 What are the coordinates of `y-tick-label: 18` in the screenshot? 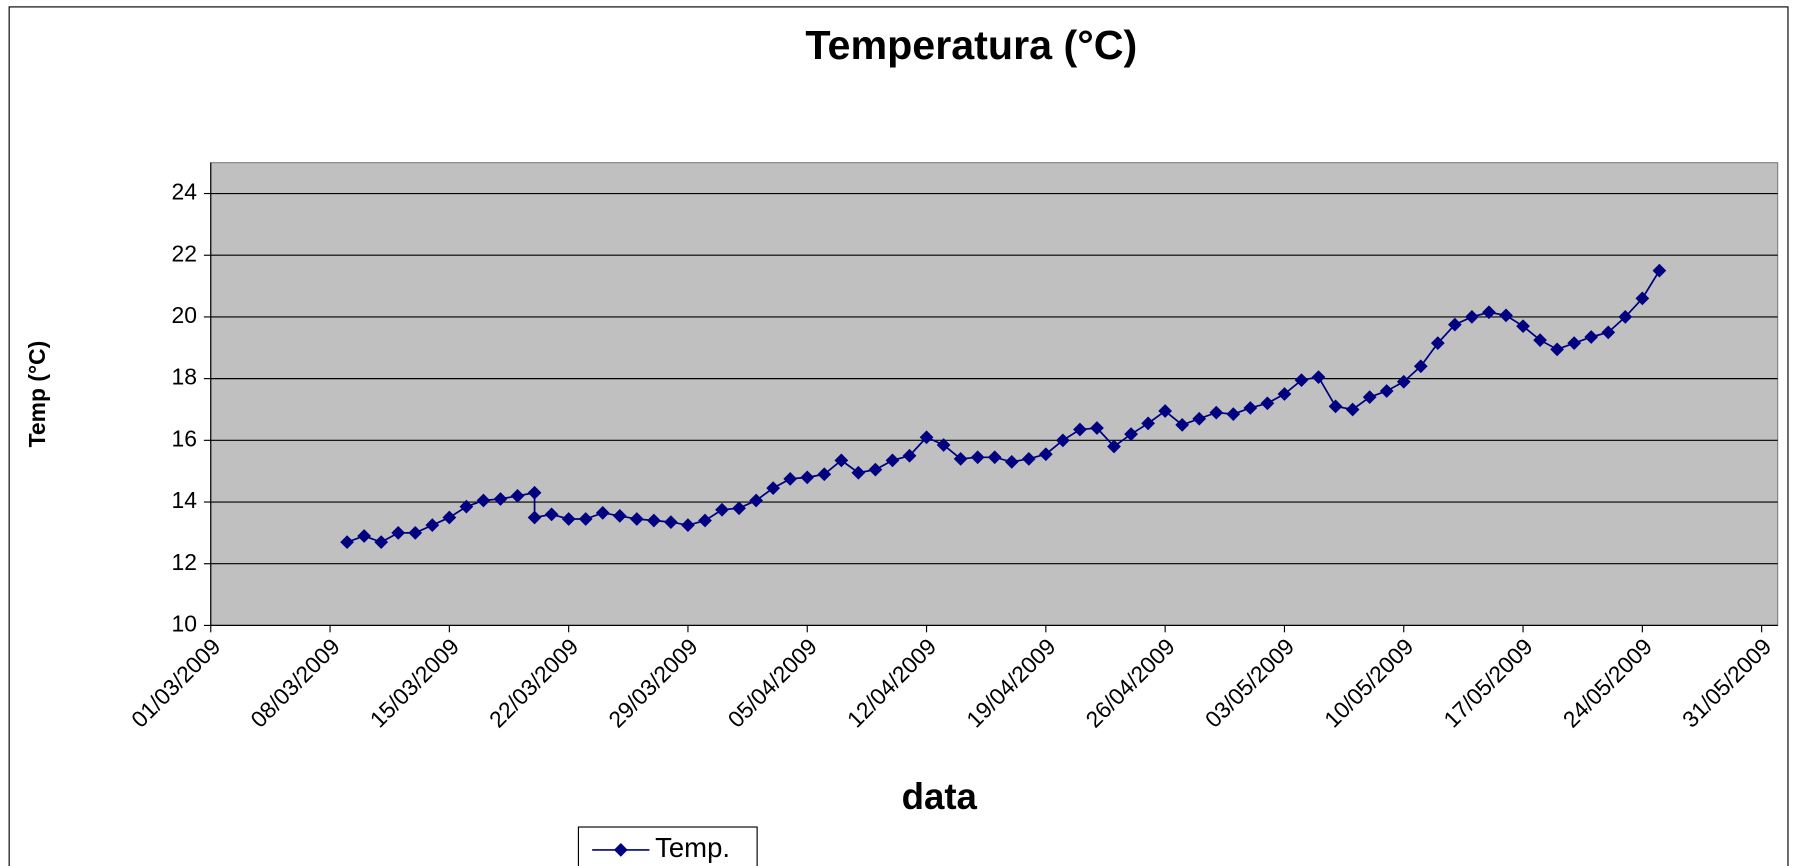 It's located at (184, 377).